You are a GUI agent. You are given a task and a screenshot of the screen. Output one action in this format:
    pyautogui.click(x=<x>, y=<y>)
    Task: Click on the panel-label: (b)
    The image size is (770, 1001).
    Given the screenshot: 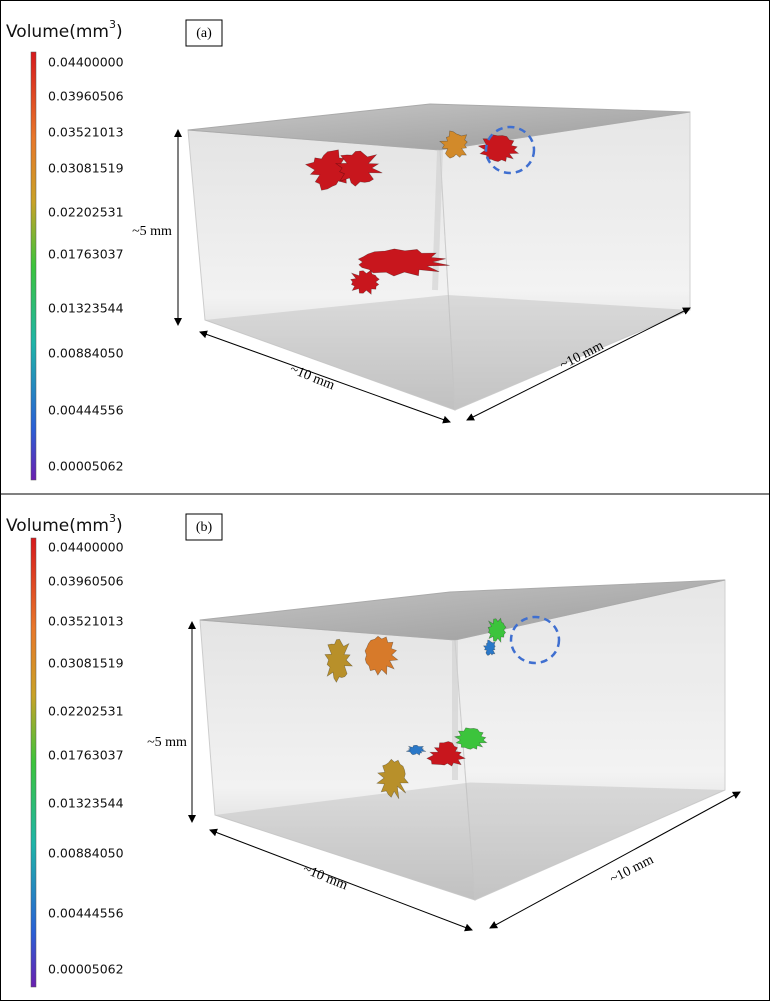 What is the action you would take?
    pyautogui.click(x=204, y=527)
    